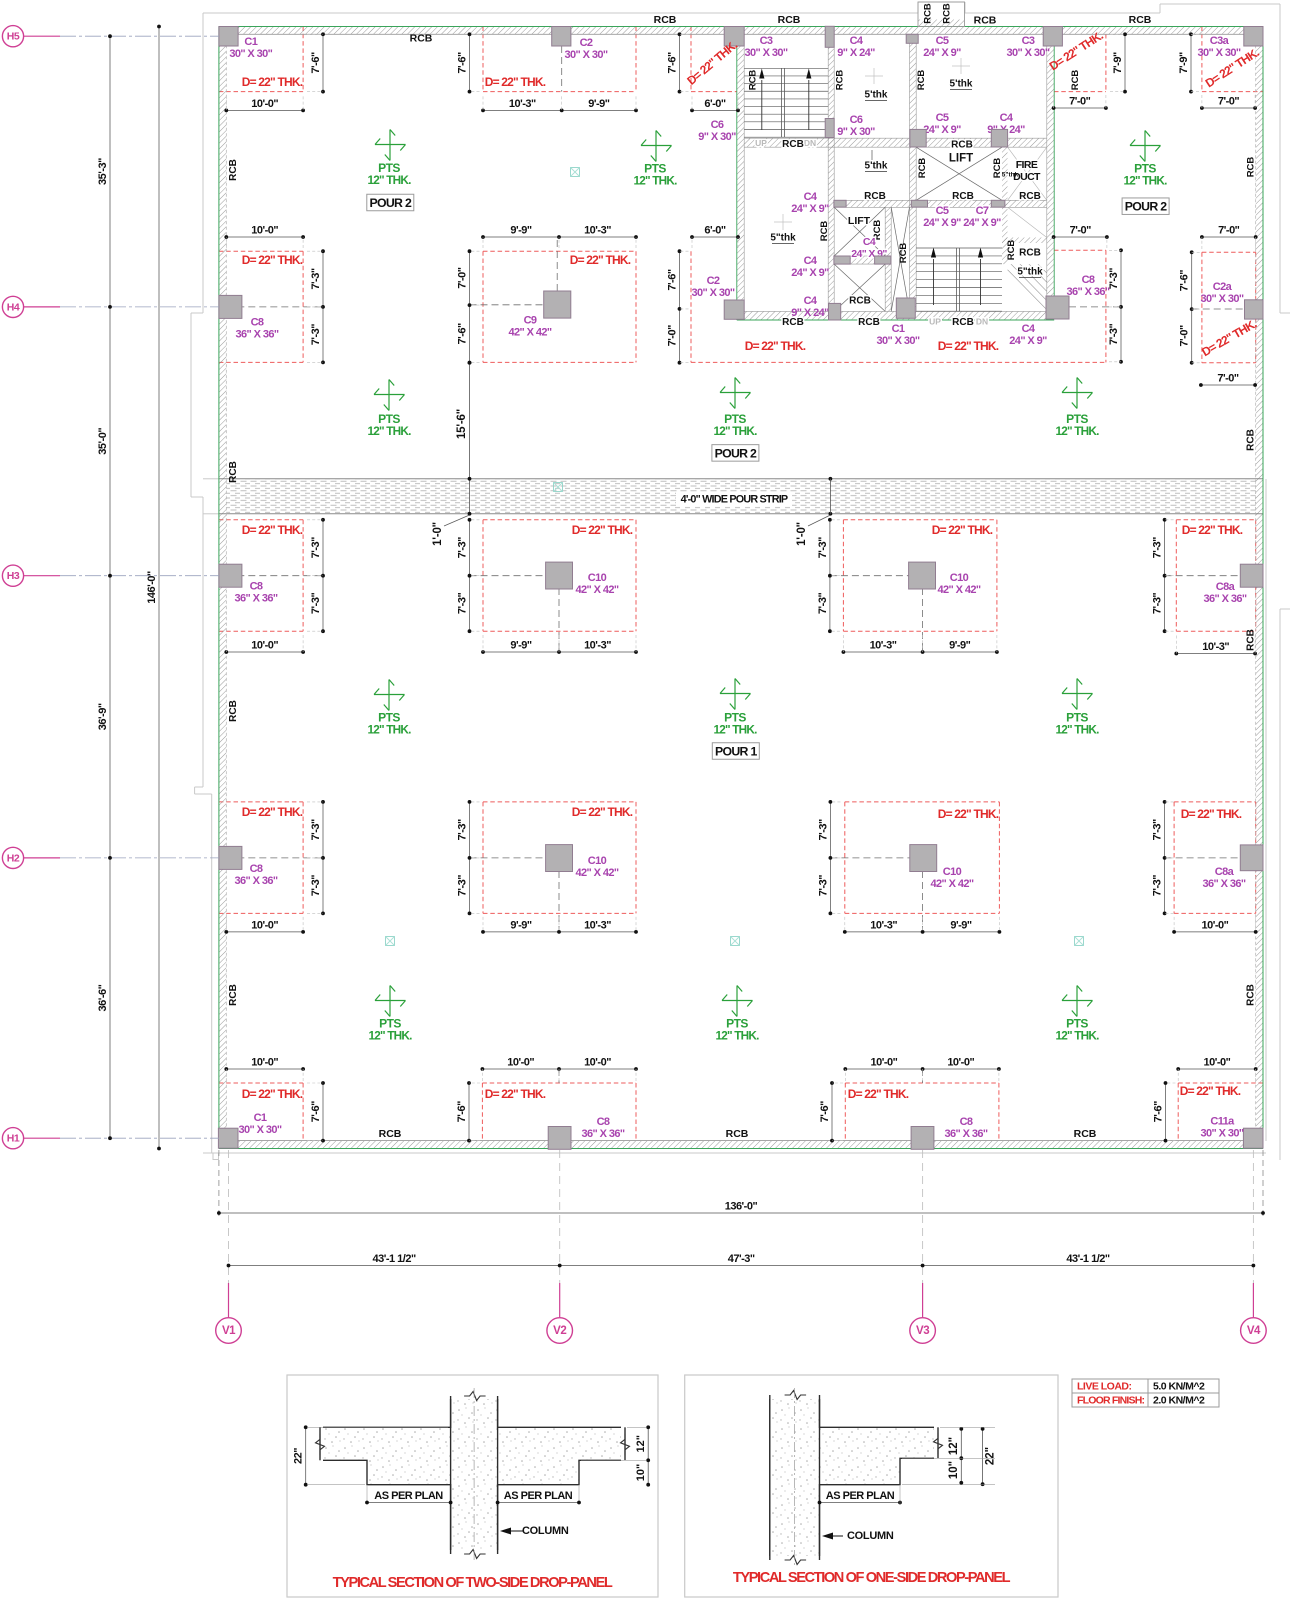 The height and width of the screenshot is (1600, 1290). Describe the element at coordinates (13, 37) in the screenshot. I see `svg-text: H5` at that location.